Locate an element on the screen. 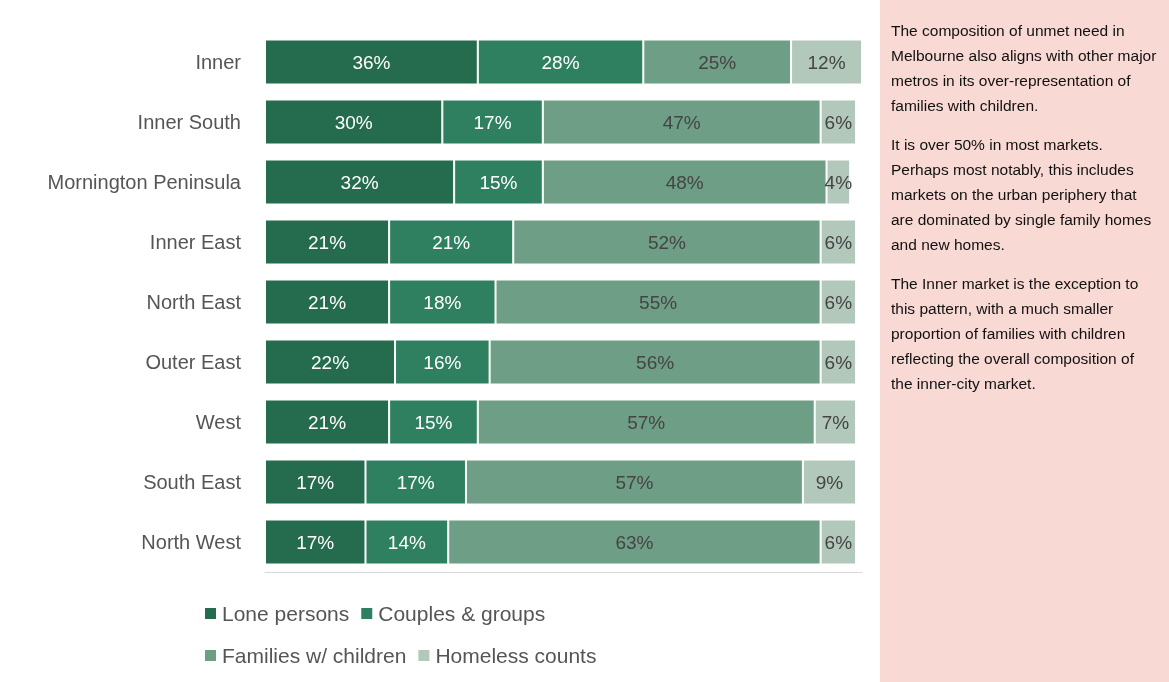 Image resolution: width=1169 pixels, height=682 pixels. data-label: 16% is located at coordinates (442, 362).